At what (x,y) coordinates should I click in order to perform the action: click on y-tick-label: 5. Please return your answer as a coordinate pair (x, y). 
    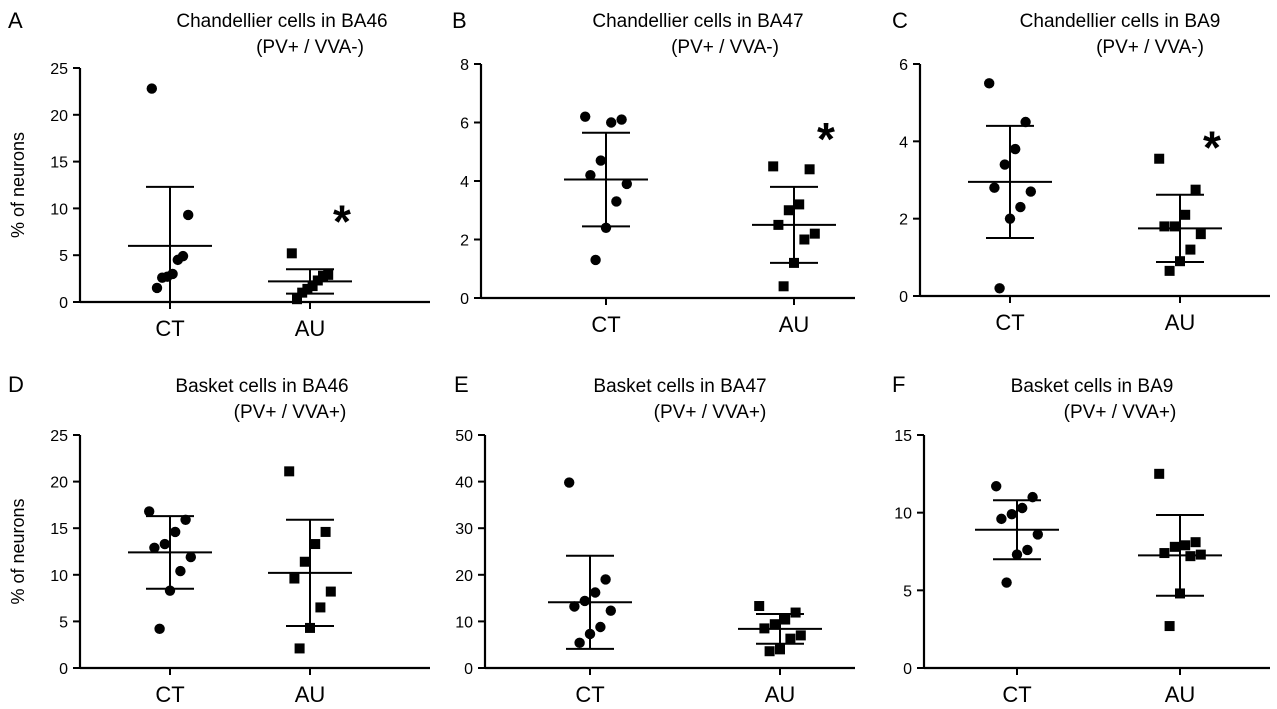
    Looking at the image, I should click on (63, 622).